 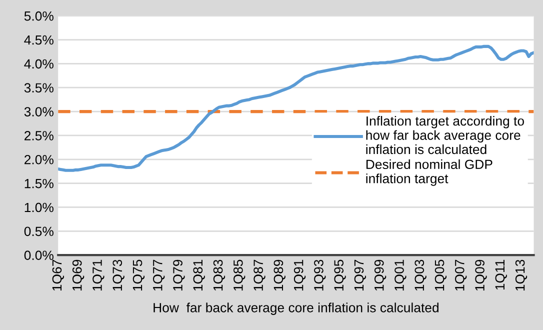 I want to click on x-tick-label: 1Q99, so click(x=380, y=275).